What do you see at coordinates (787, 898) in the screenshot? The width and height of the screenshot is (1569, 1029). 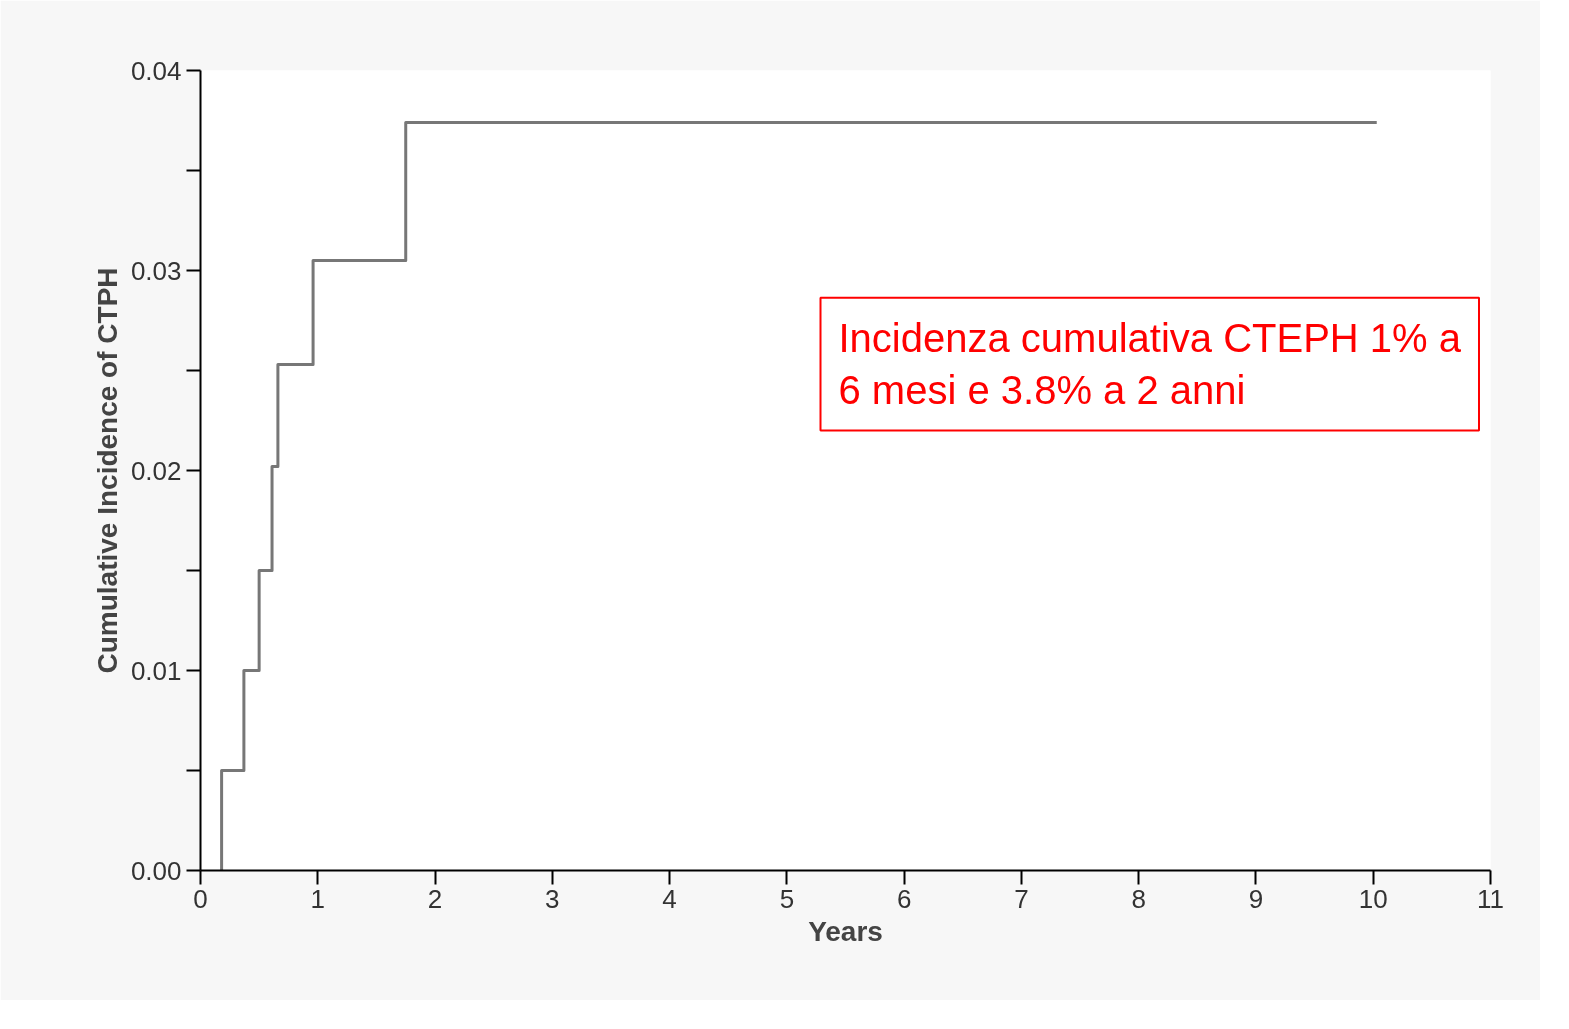 I see `x-tick-label: 5` at bounding box center [787, 898].